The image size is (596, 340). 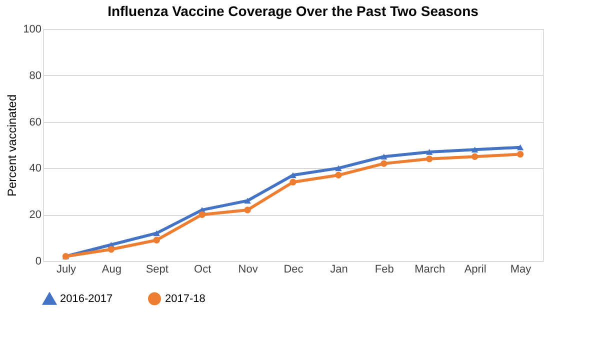 What do you see at coordinates (248, 270) in the screenshot?
I see `x-tick-label: Nov` at bounding box center [248, 270].